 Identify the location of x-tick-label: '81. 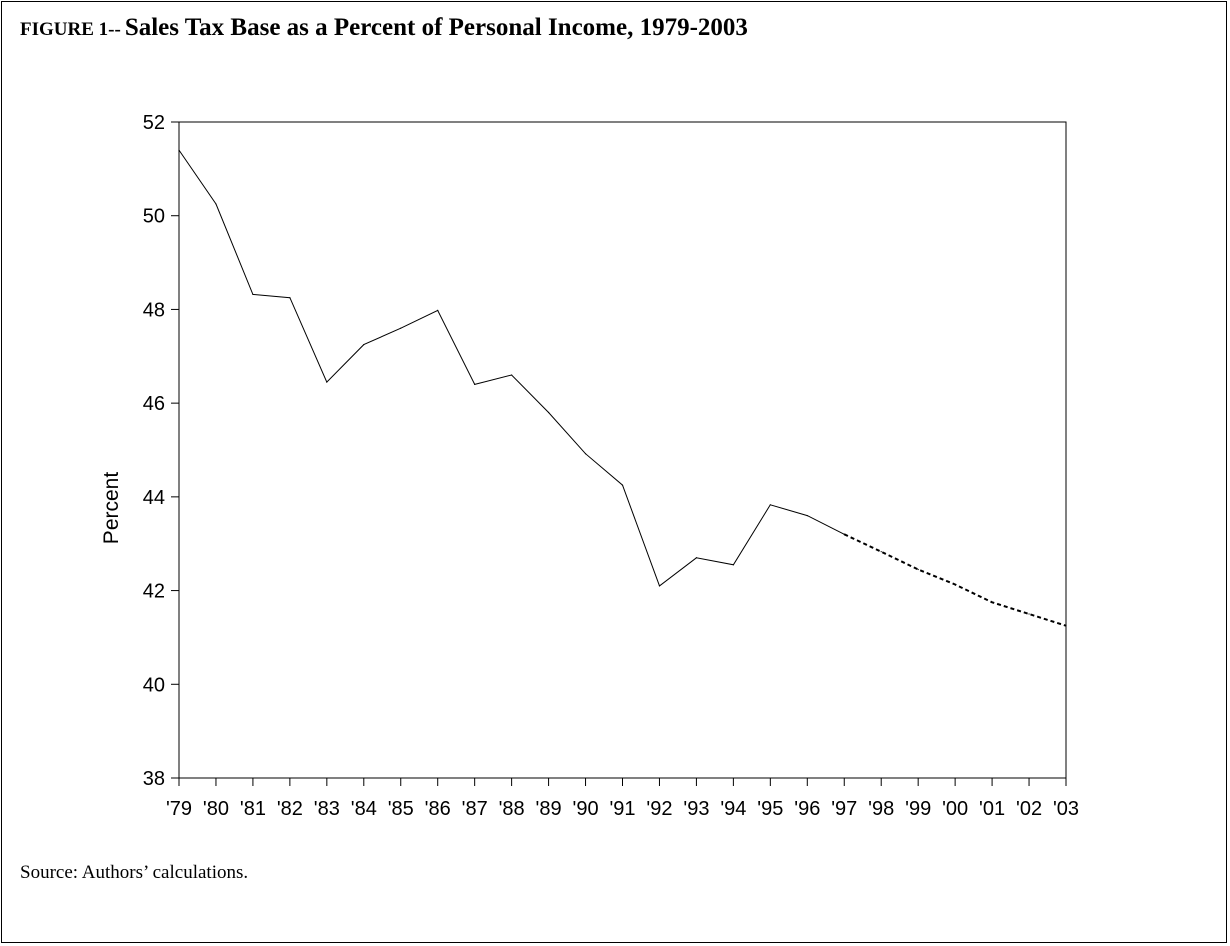
(253, 809).